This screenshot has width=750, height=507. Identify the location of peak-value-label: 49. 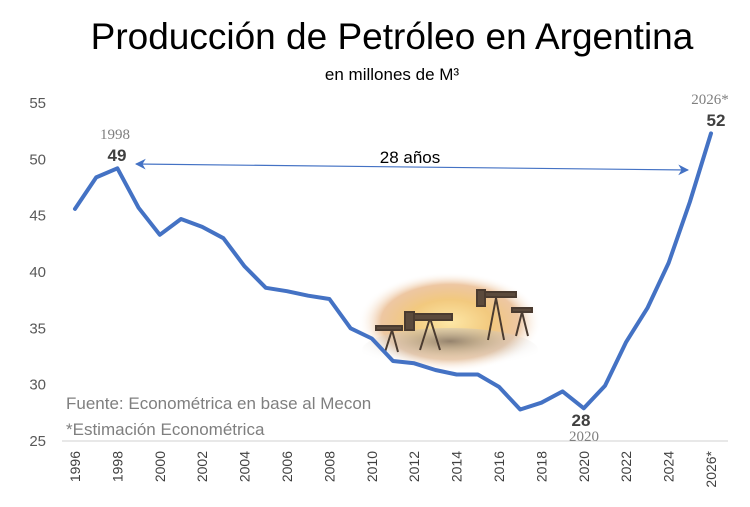
(117, 155).